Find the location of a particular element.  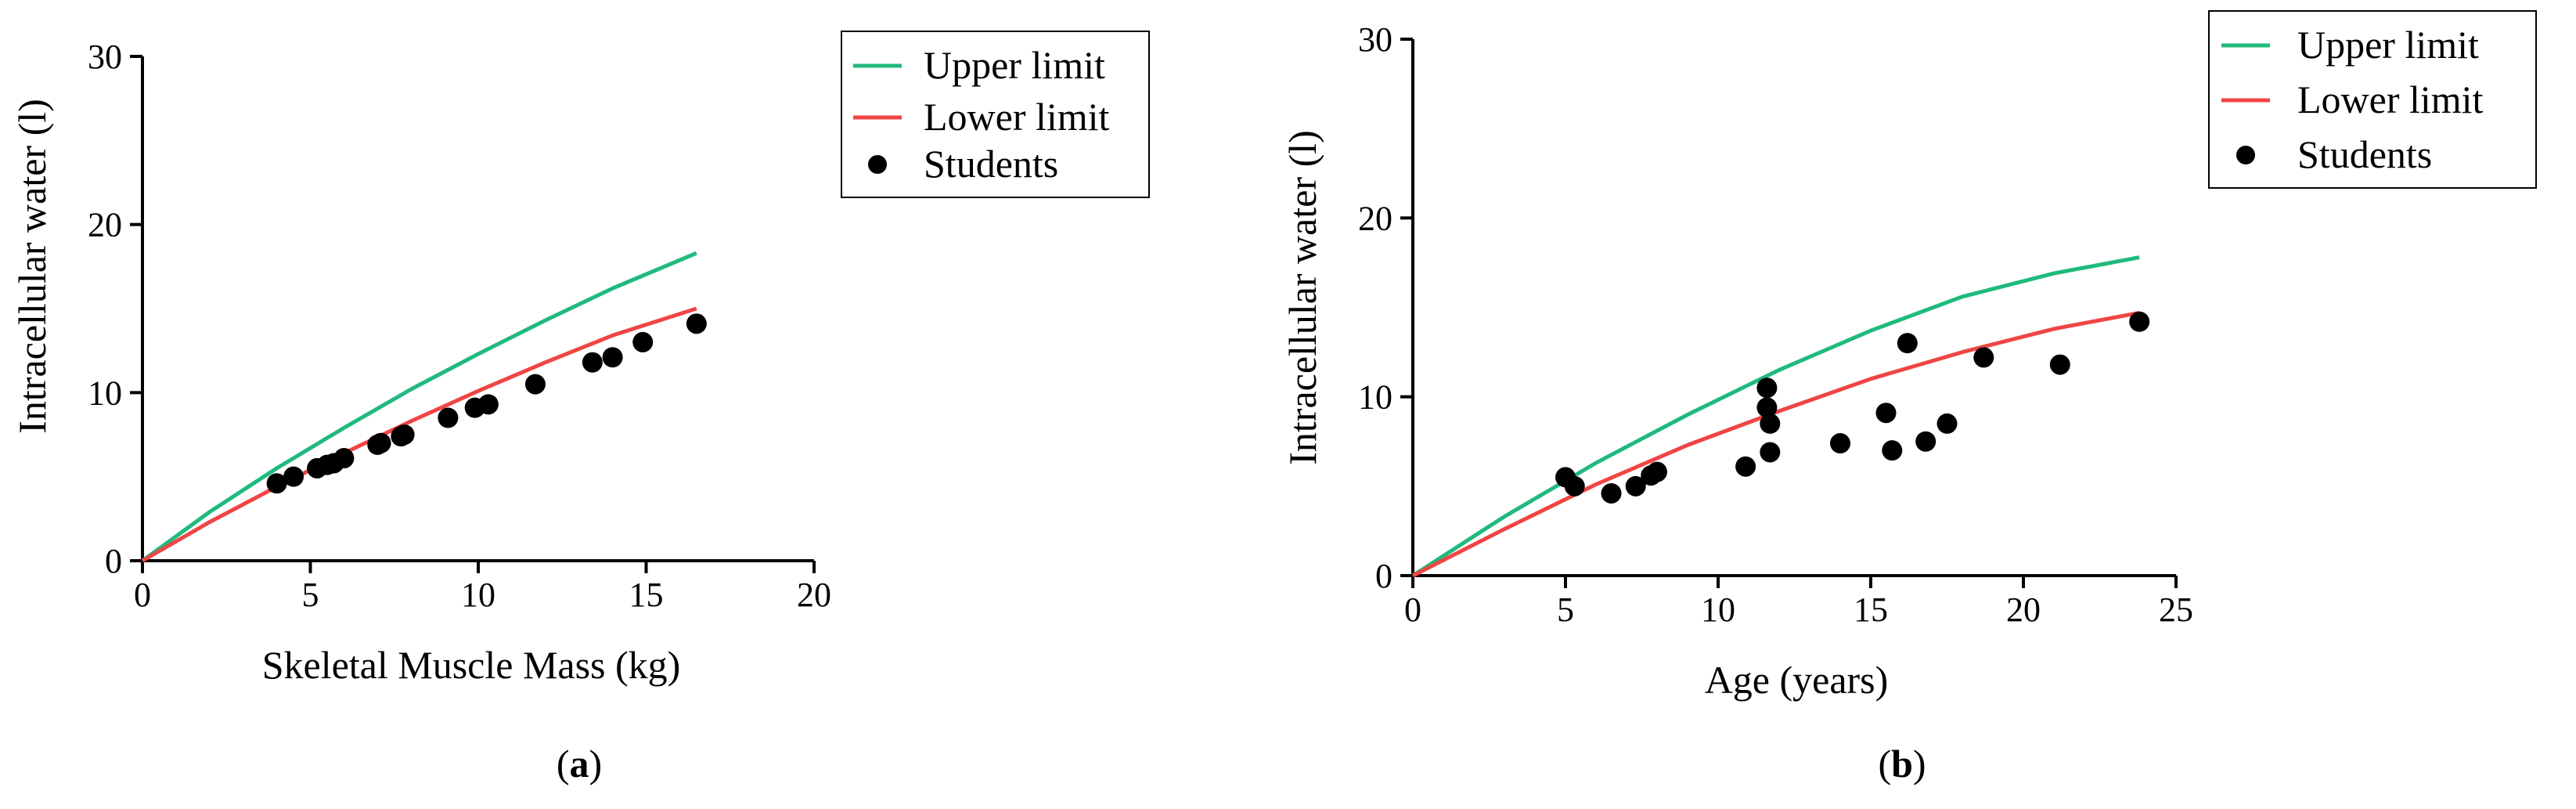

panel-b-legend-lower-label: Lower limit is located at coordinates (2390, 99).